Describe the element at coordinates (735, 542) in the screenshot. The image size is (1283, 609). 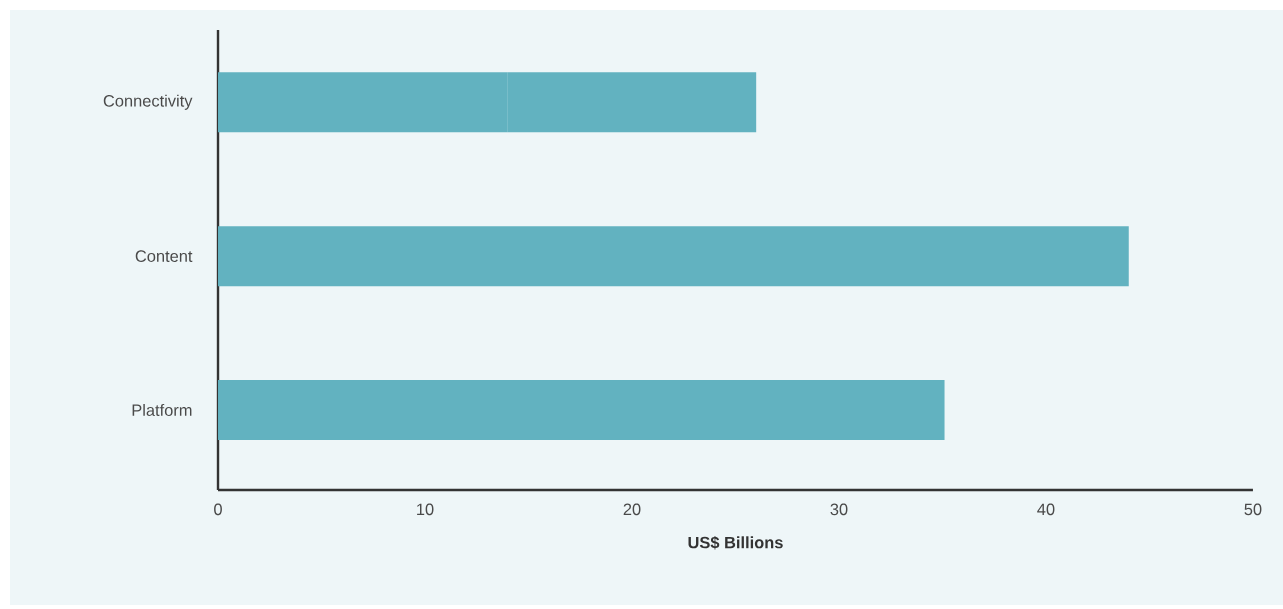
I see `x-axis-title: US$ Billions` at that location.